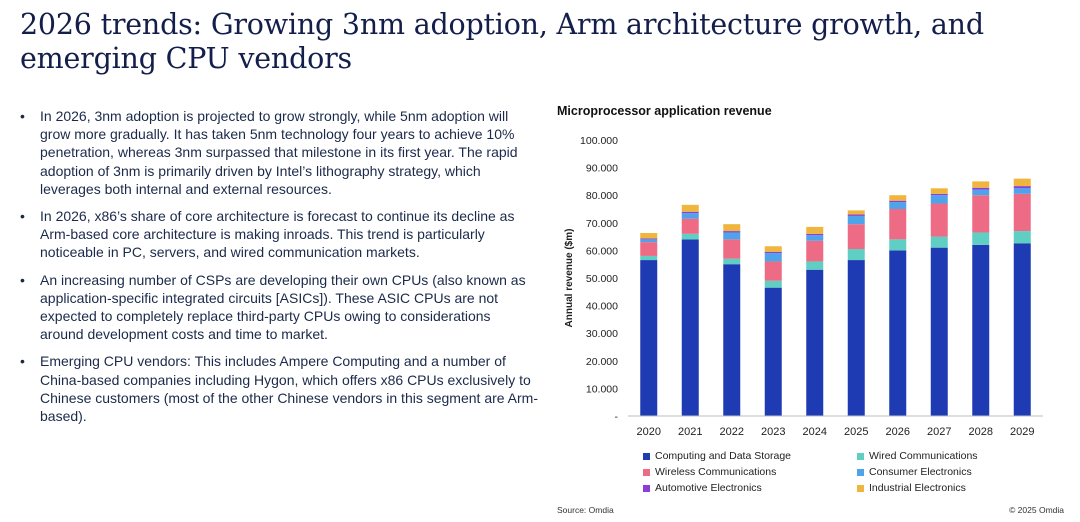 The image size is (1080, 522). Describe the element at coordinates (585, 510) in the screenshot. I see `source-note: Source: Omdia` at that location.